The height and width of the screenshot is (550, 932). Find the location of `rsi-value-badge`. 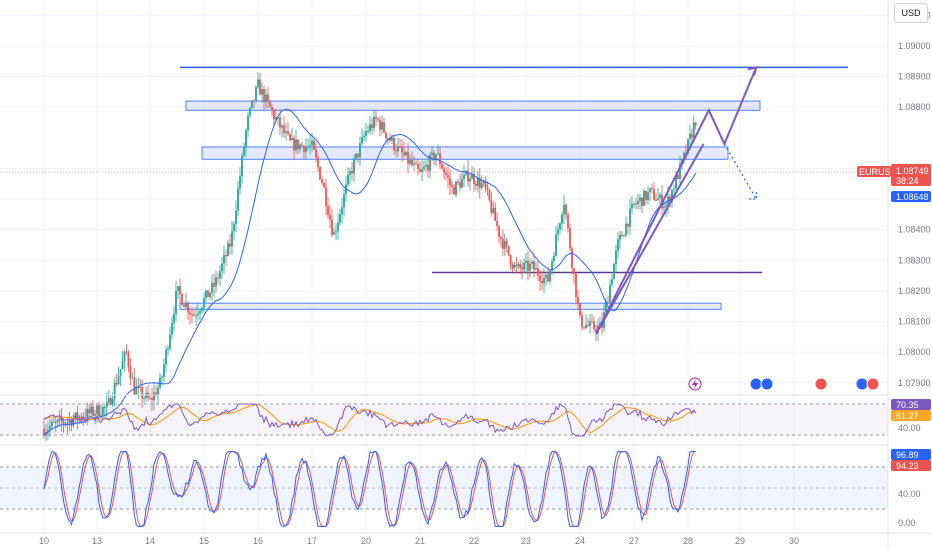

rsi-value-badge is located at coordinates (911, 404).